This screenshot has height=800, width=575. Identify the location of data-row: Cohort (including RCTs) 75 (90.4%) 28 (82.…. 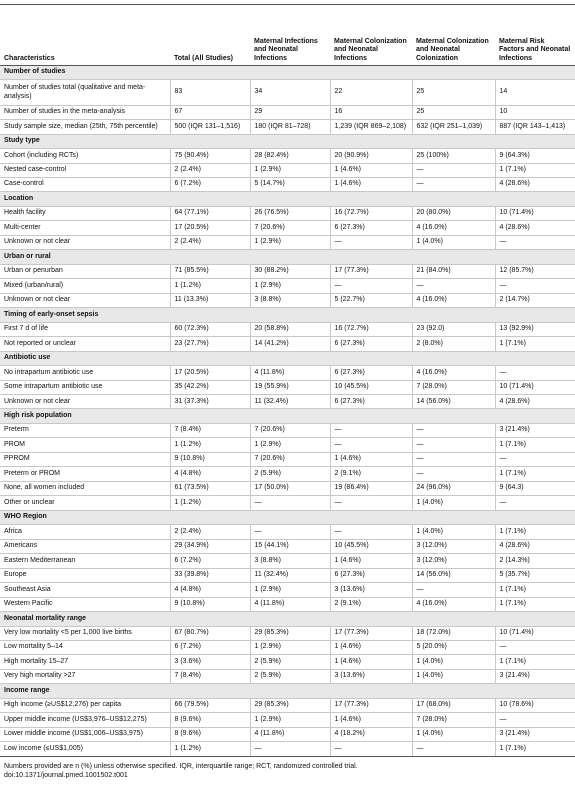
(287, 156).